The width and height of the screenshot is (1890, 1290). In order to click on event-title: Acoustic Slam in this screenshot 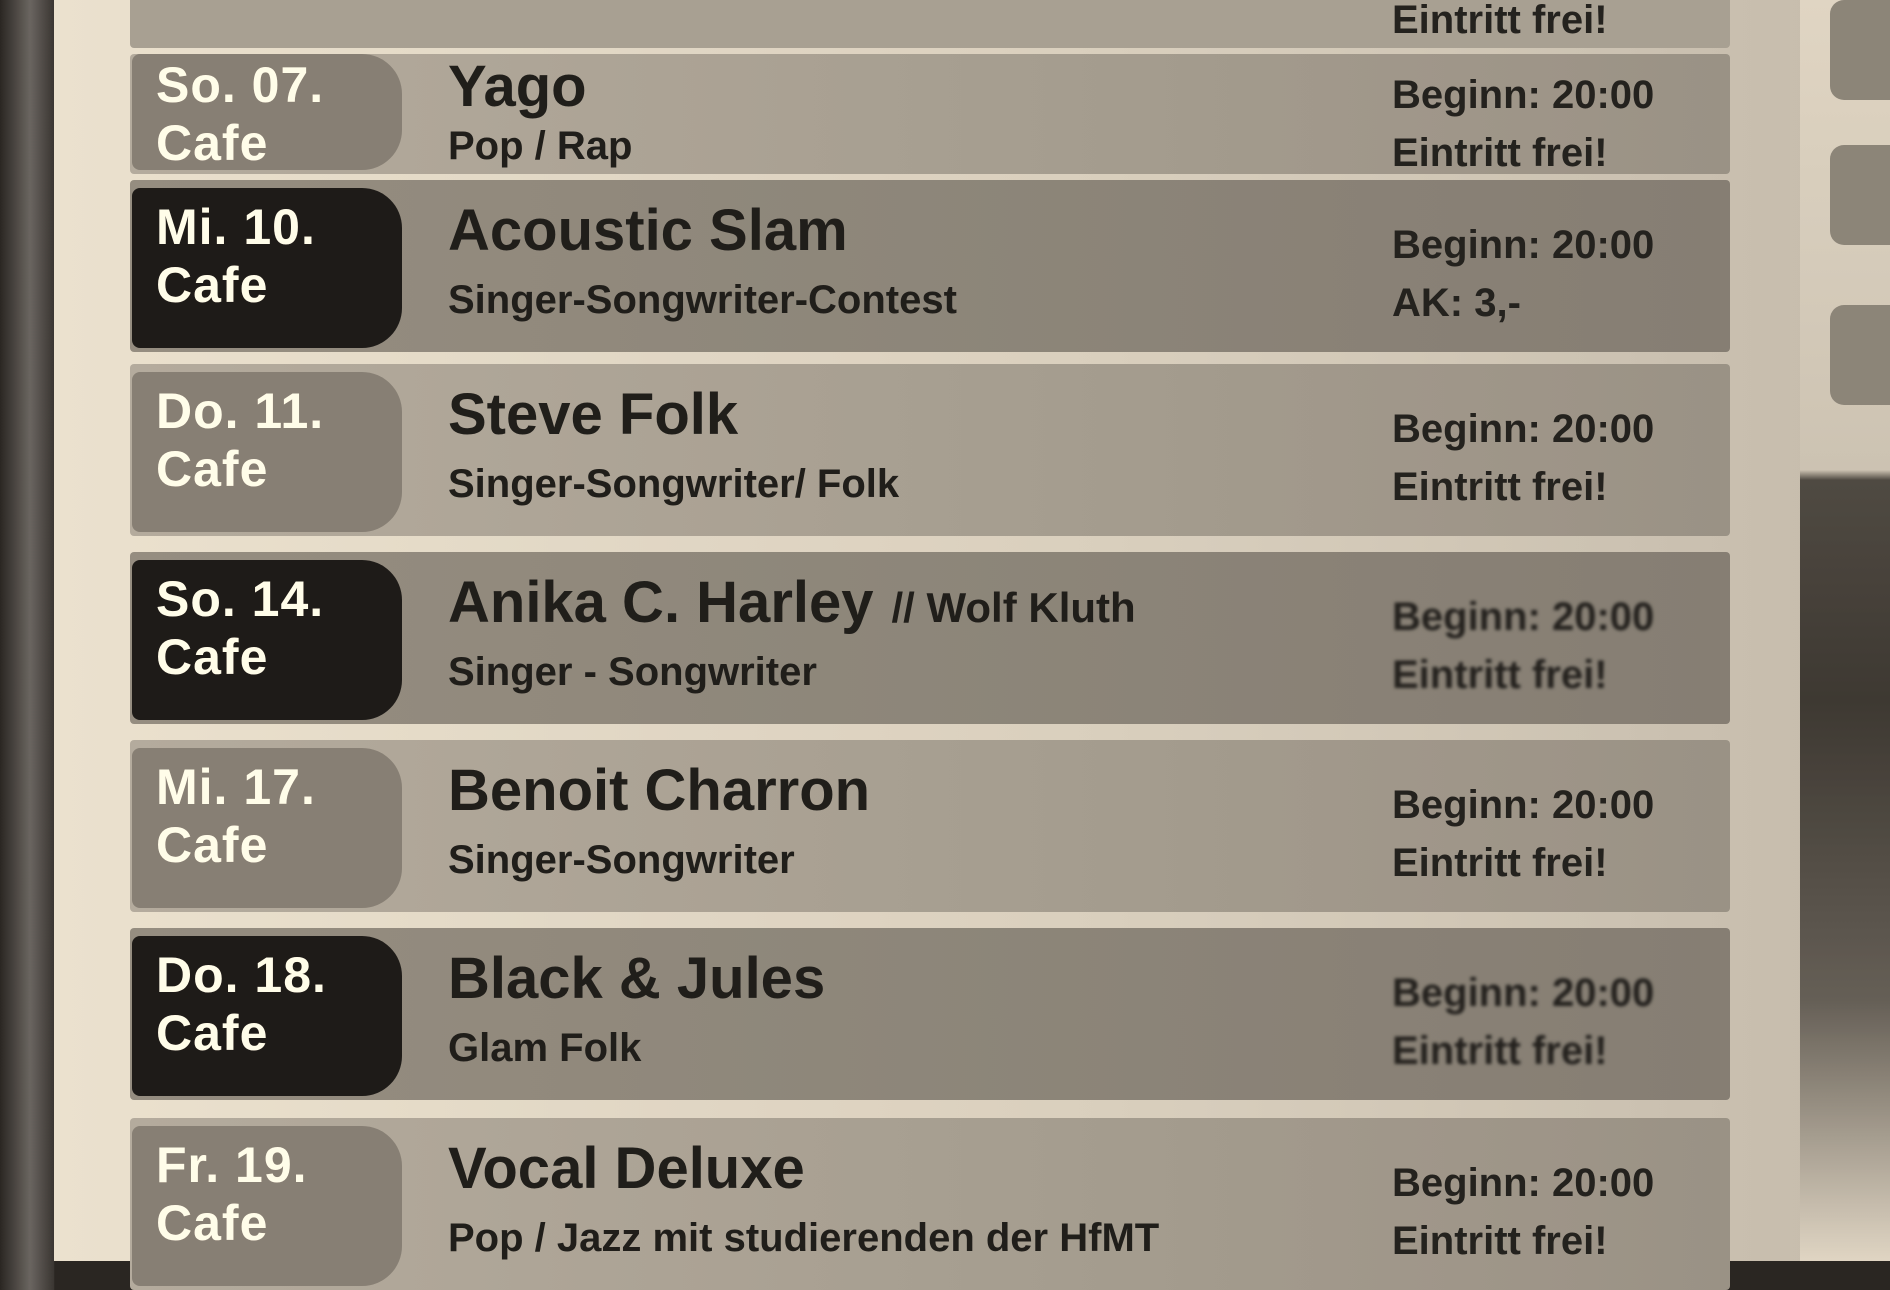, I will do `click(657, 233)`.